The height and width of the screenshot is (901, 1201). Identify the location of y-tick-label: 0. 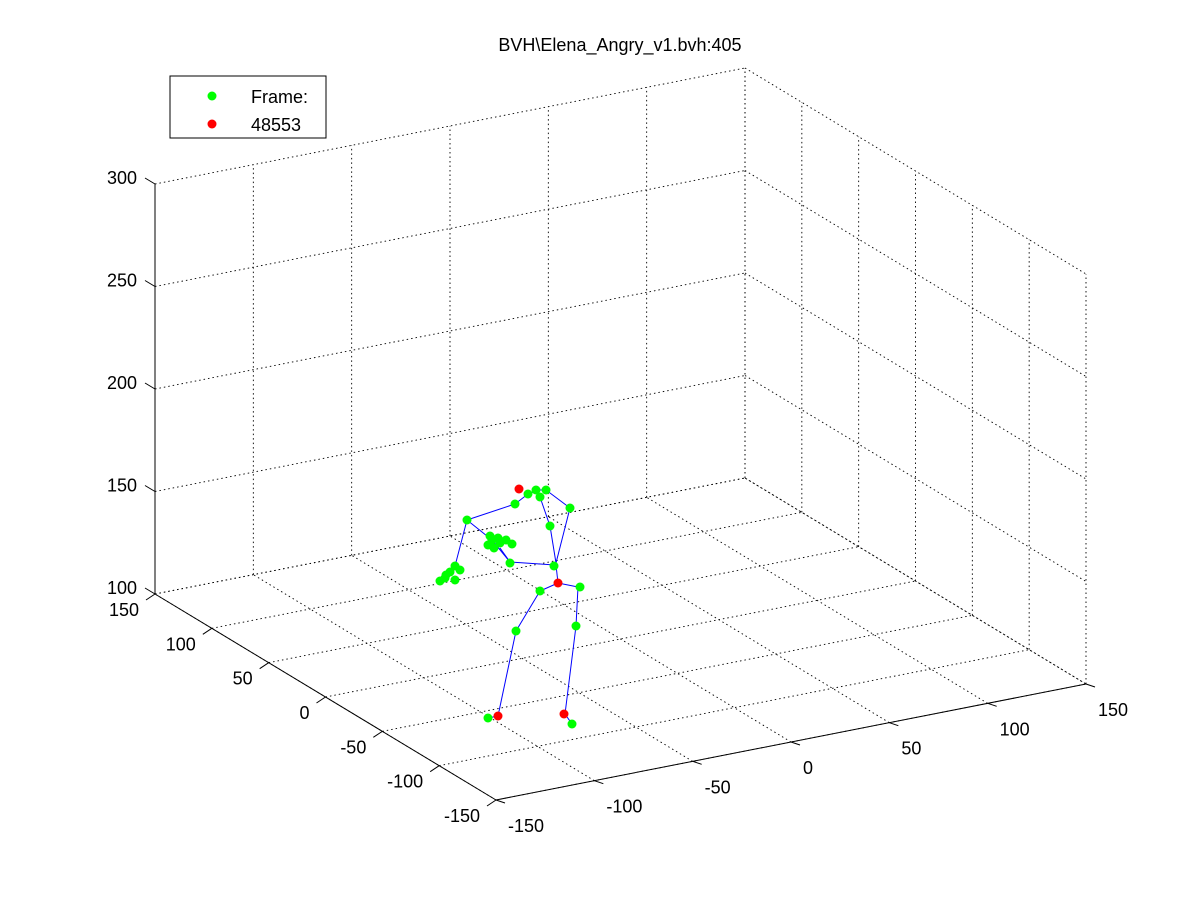
(304, 713).